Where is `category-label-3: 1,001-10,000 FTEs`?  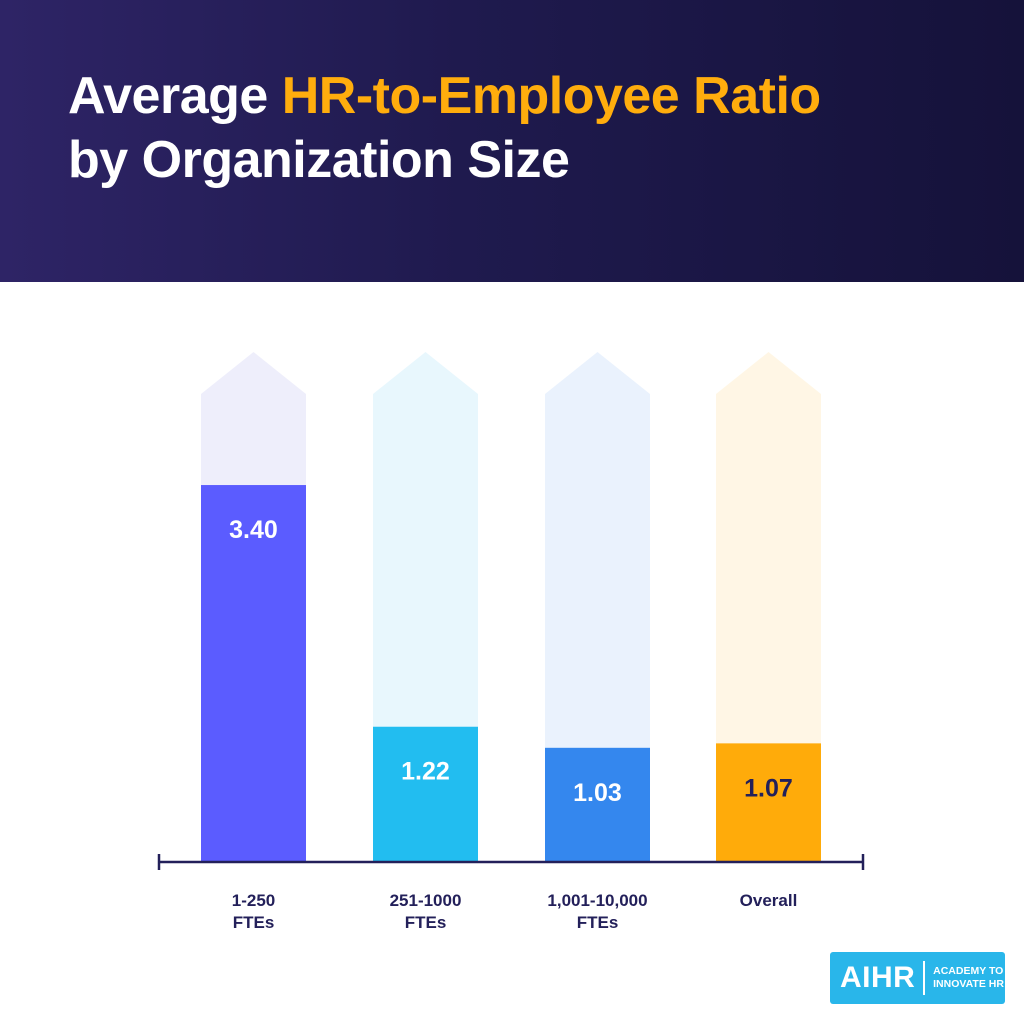
category-label-3: 1,001-10,000 FTEs is located at coordinates (597, 911).